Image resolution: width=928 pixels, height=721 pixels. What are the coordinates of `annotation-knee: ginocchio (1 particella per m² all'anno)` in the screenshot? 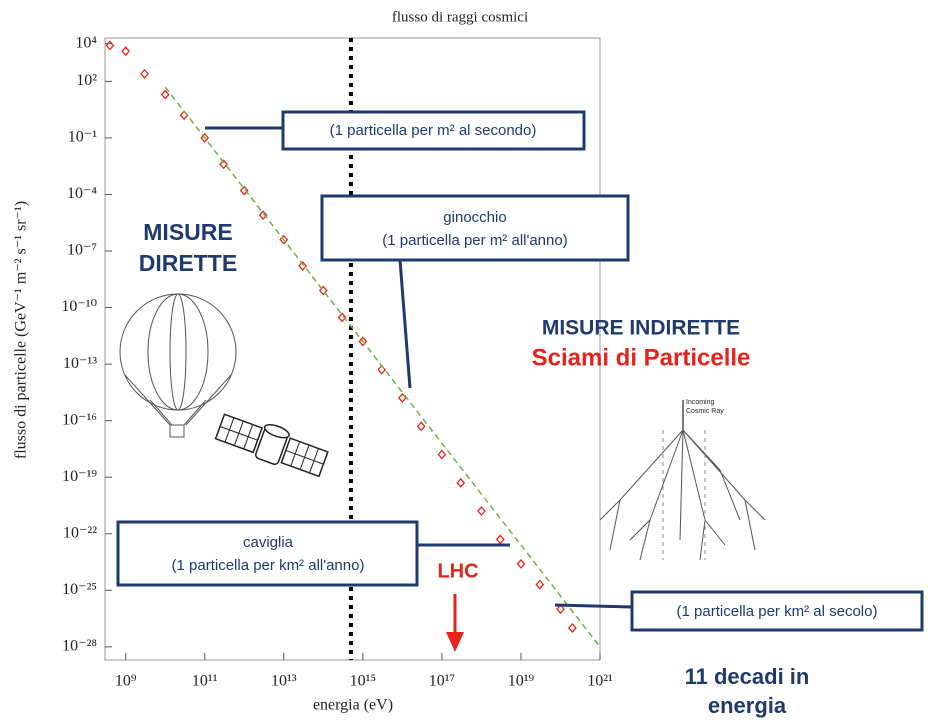 It's located at (475, 291).